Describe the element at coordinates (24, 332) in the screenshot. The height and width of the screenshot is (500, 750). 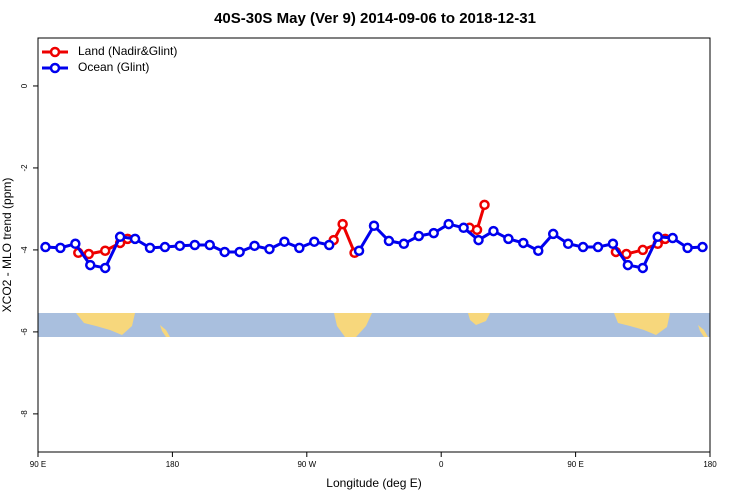
I see `y-tick-label: -6` at that location.